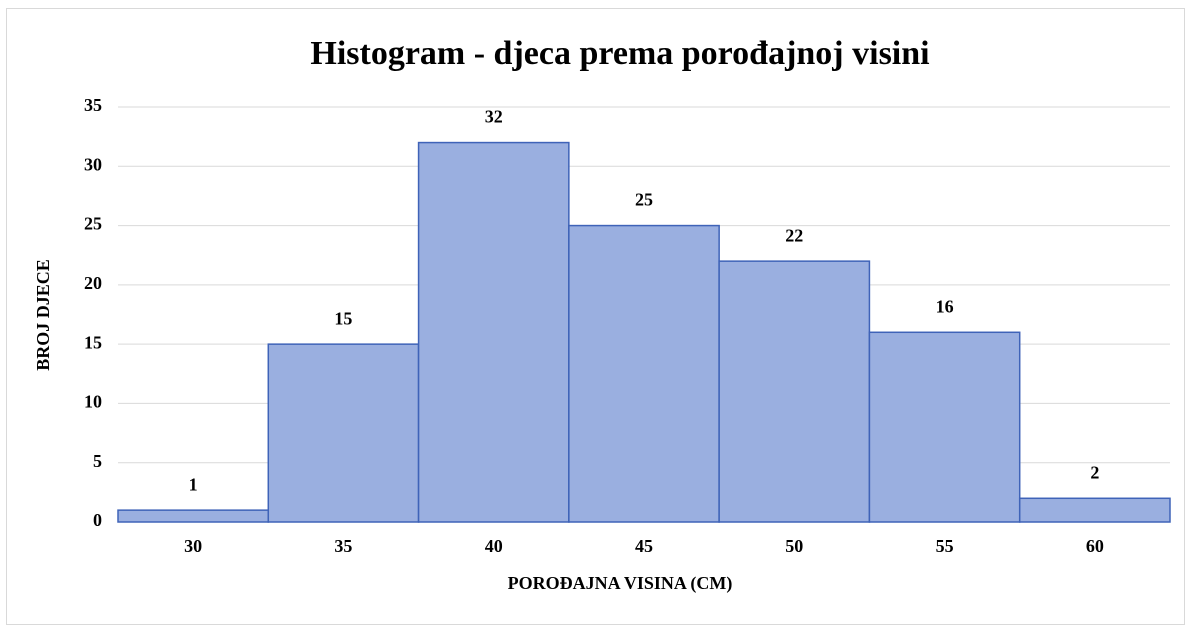  What do you see at coordinates (93, 224) in the screenshot?
I see `y-tick-label: 25` at bounding box center [93, 224].